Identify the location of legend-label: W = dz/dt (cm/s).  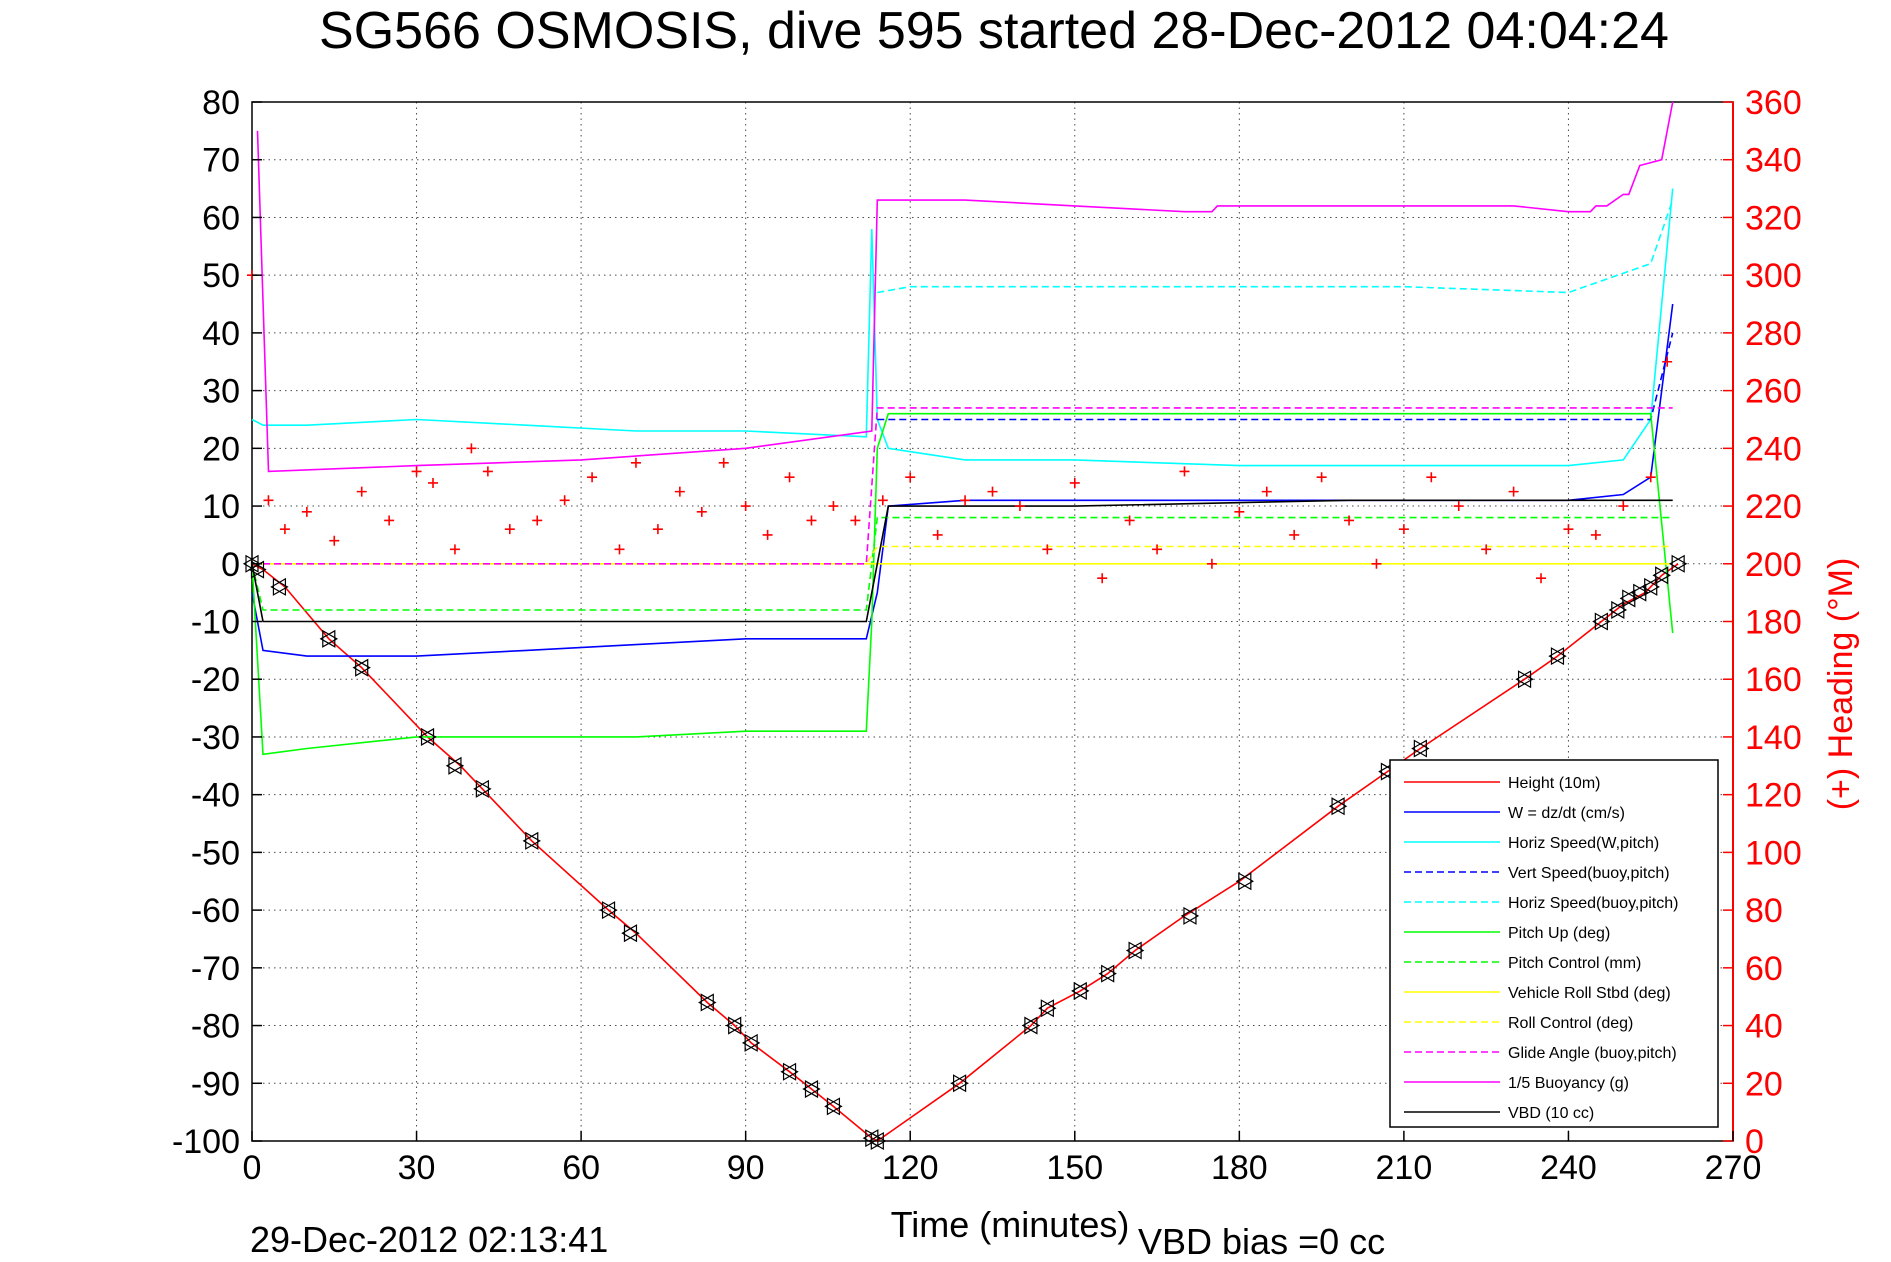
(1566, 813).